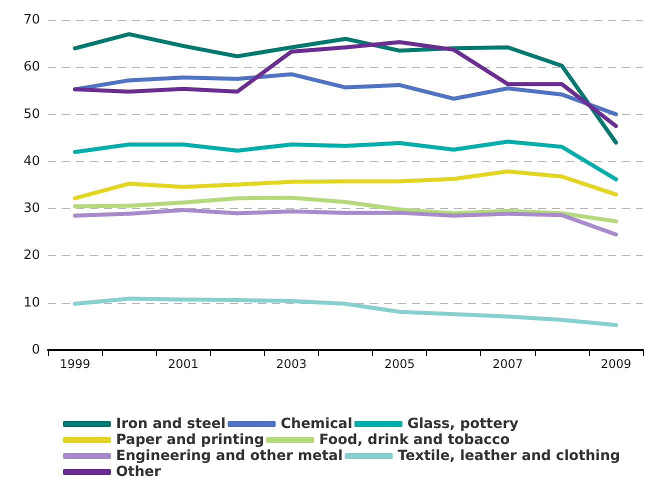  I want to click on legend-label: Food, drink and tobacco, so click(414, 440).